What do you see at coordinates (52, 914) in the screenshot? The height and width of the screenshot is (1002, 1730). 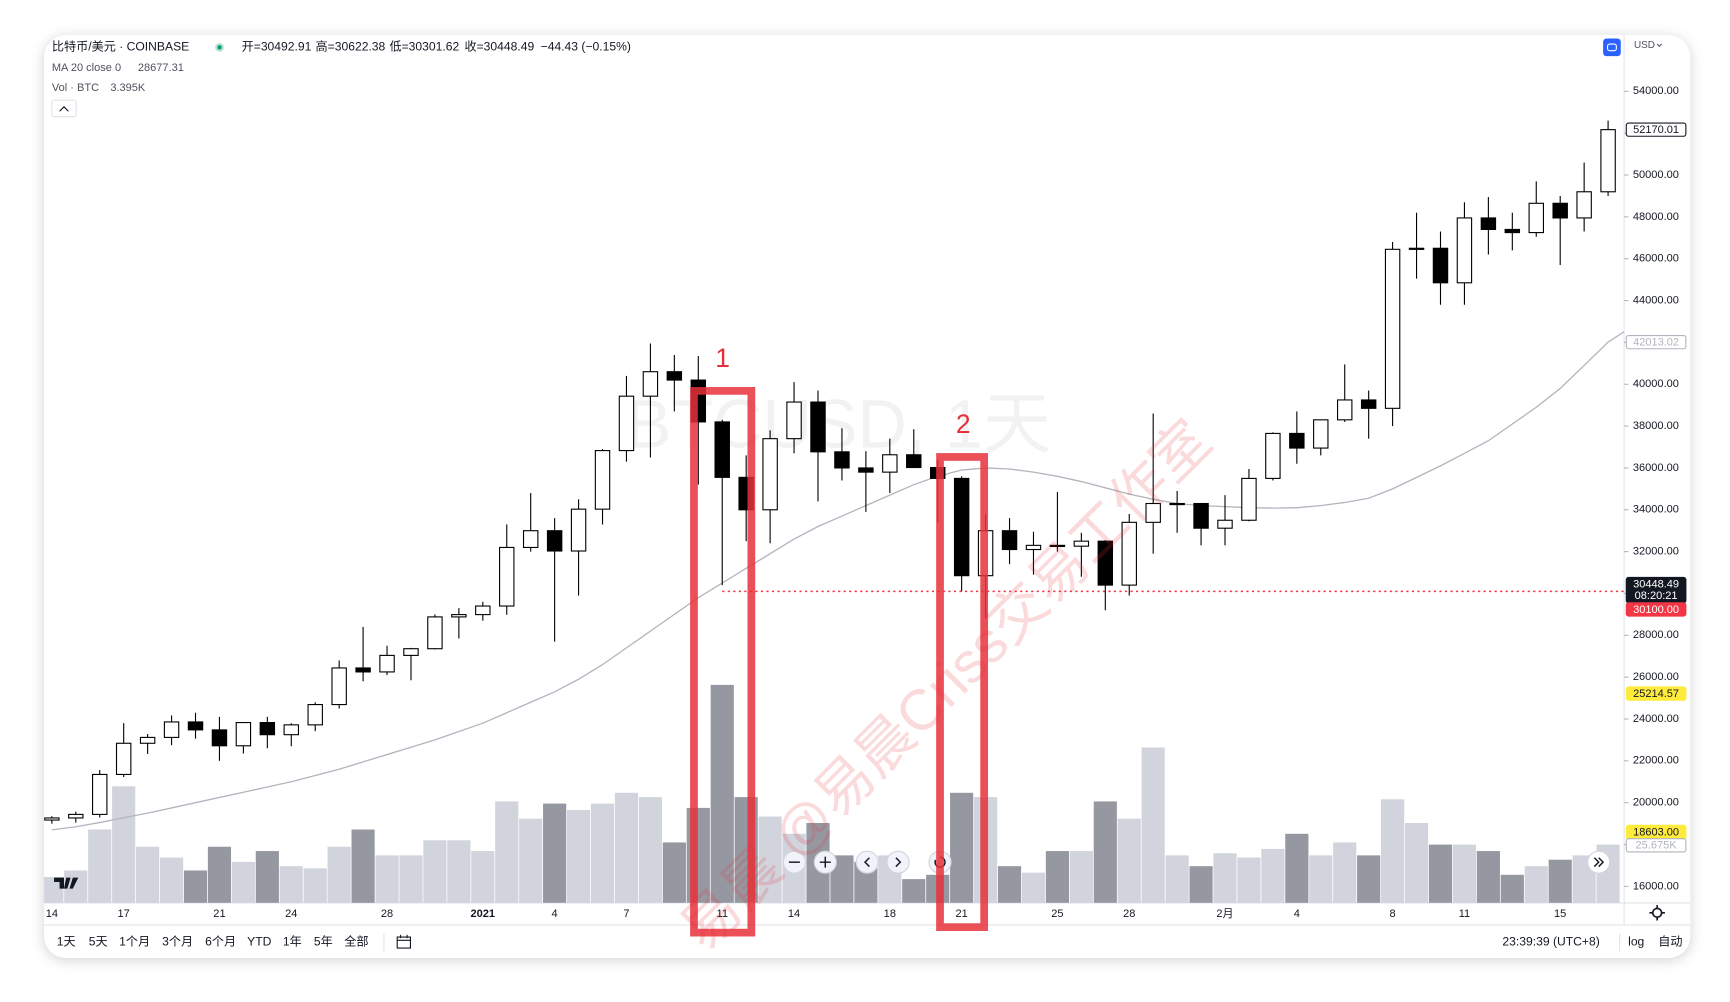 I see `x-tick-label: 14` at bounding box center [52, 914].